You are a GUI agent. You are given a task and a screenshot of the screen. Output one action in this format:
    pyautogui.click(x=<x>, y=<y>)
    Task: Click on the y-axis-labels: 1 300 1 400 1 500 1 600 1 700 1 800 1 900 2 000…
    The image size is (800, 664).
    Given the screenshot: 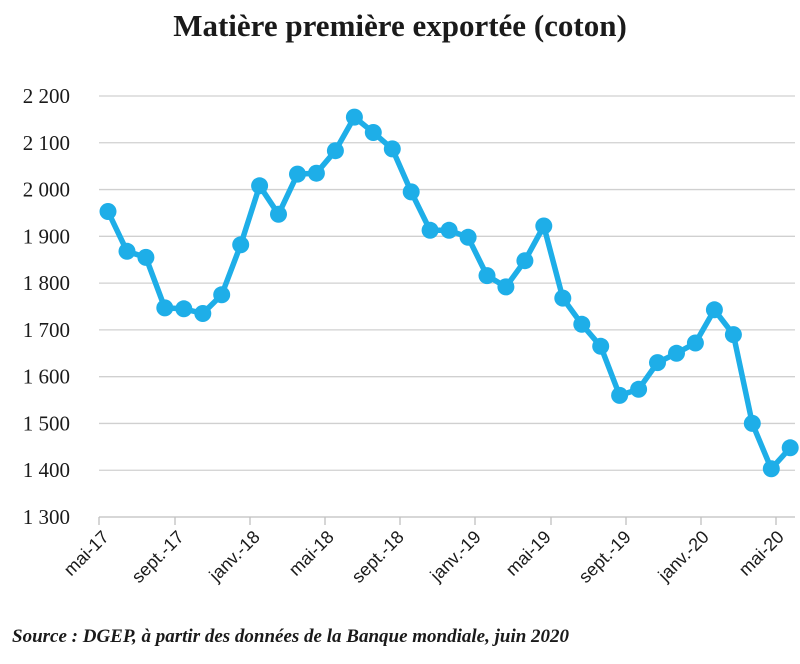 What is the action you would take?
    pyautogui.click(x=46, y=306)
    